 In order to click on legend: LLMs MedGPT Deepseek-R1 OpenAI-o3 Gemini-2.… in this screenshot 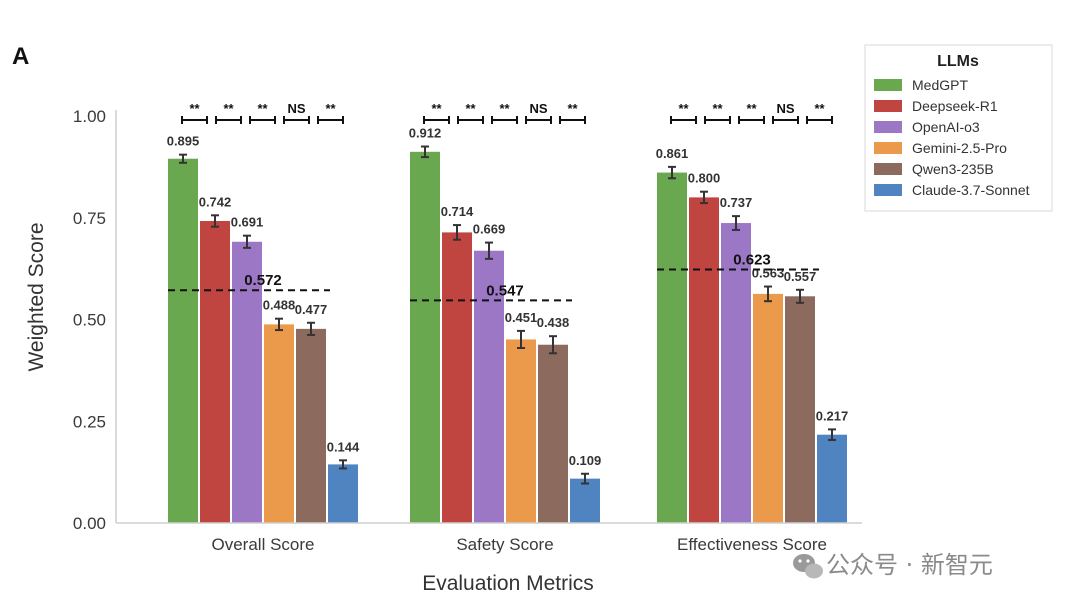, I will do `click(958, 128)`.